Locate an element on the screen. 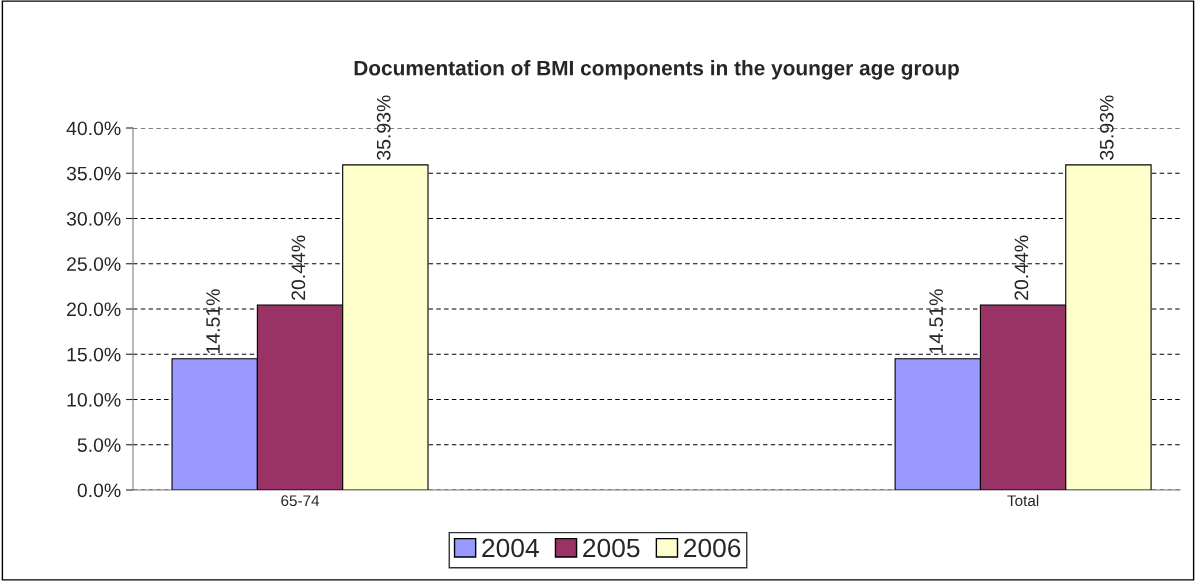  legend-label: 2004 is located at coordinates (510, 548).